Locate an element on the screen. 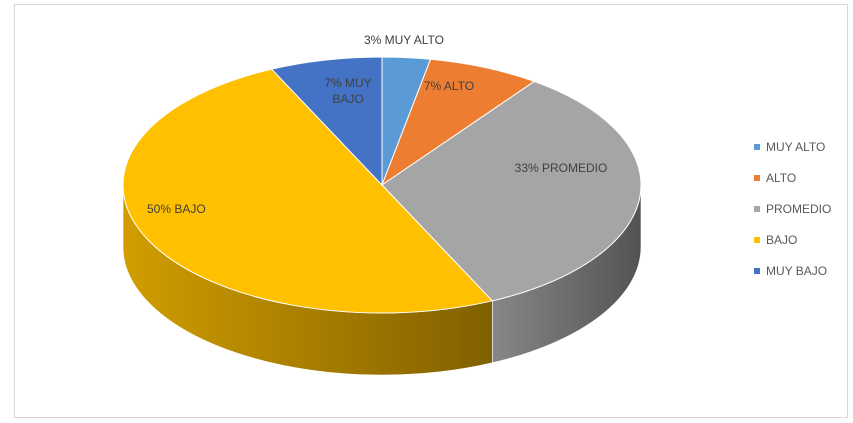 Image resolution: width=853 pixels, height=423 pixels. legend-item-muy-bajo: MUY BAJO is located at coordinates (802, 270).